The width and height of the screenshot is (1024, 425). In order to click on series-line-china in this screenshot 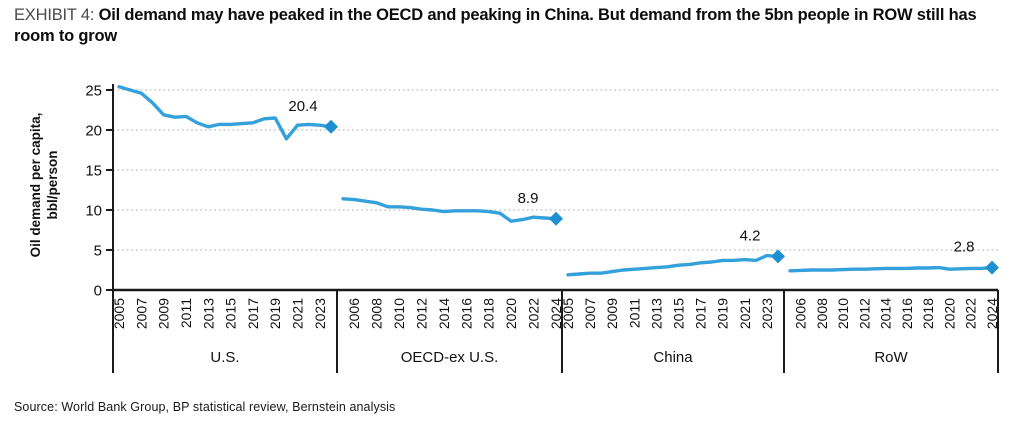, I will do `click(673, 265)`.